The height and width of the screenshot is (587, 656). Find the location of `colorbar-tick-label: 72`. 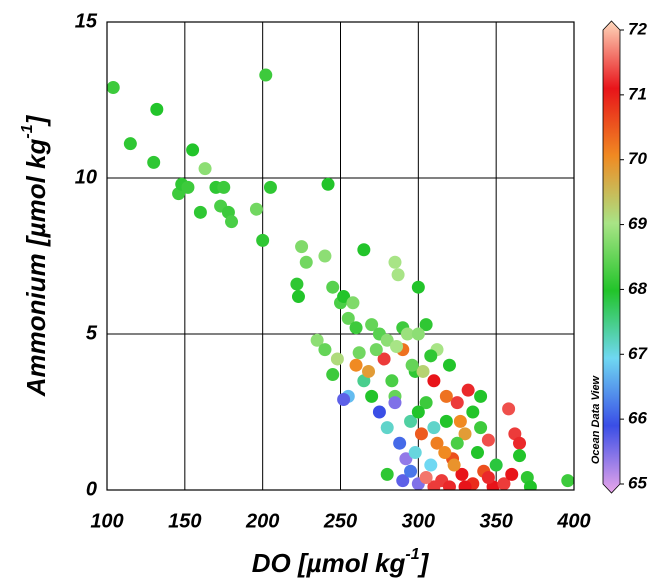

colorbar-tick-label: 72 is located at coordinates (637, 28).